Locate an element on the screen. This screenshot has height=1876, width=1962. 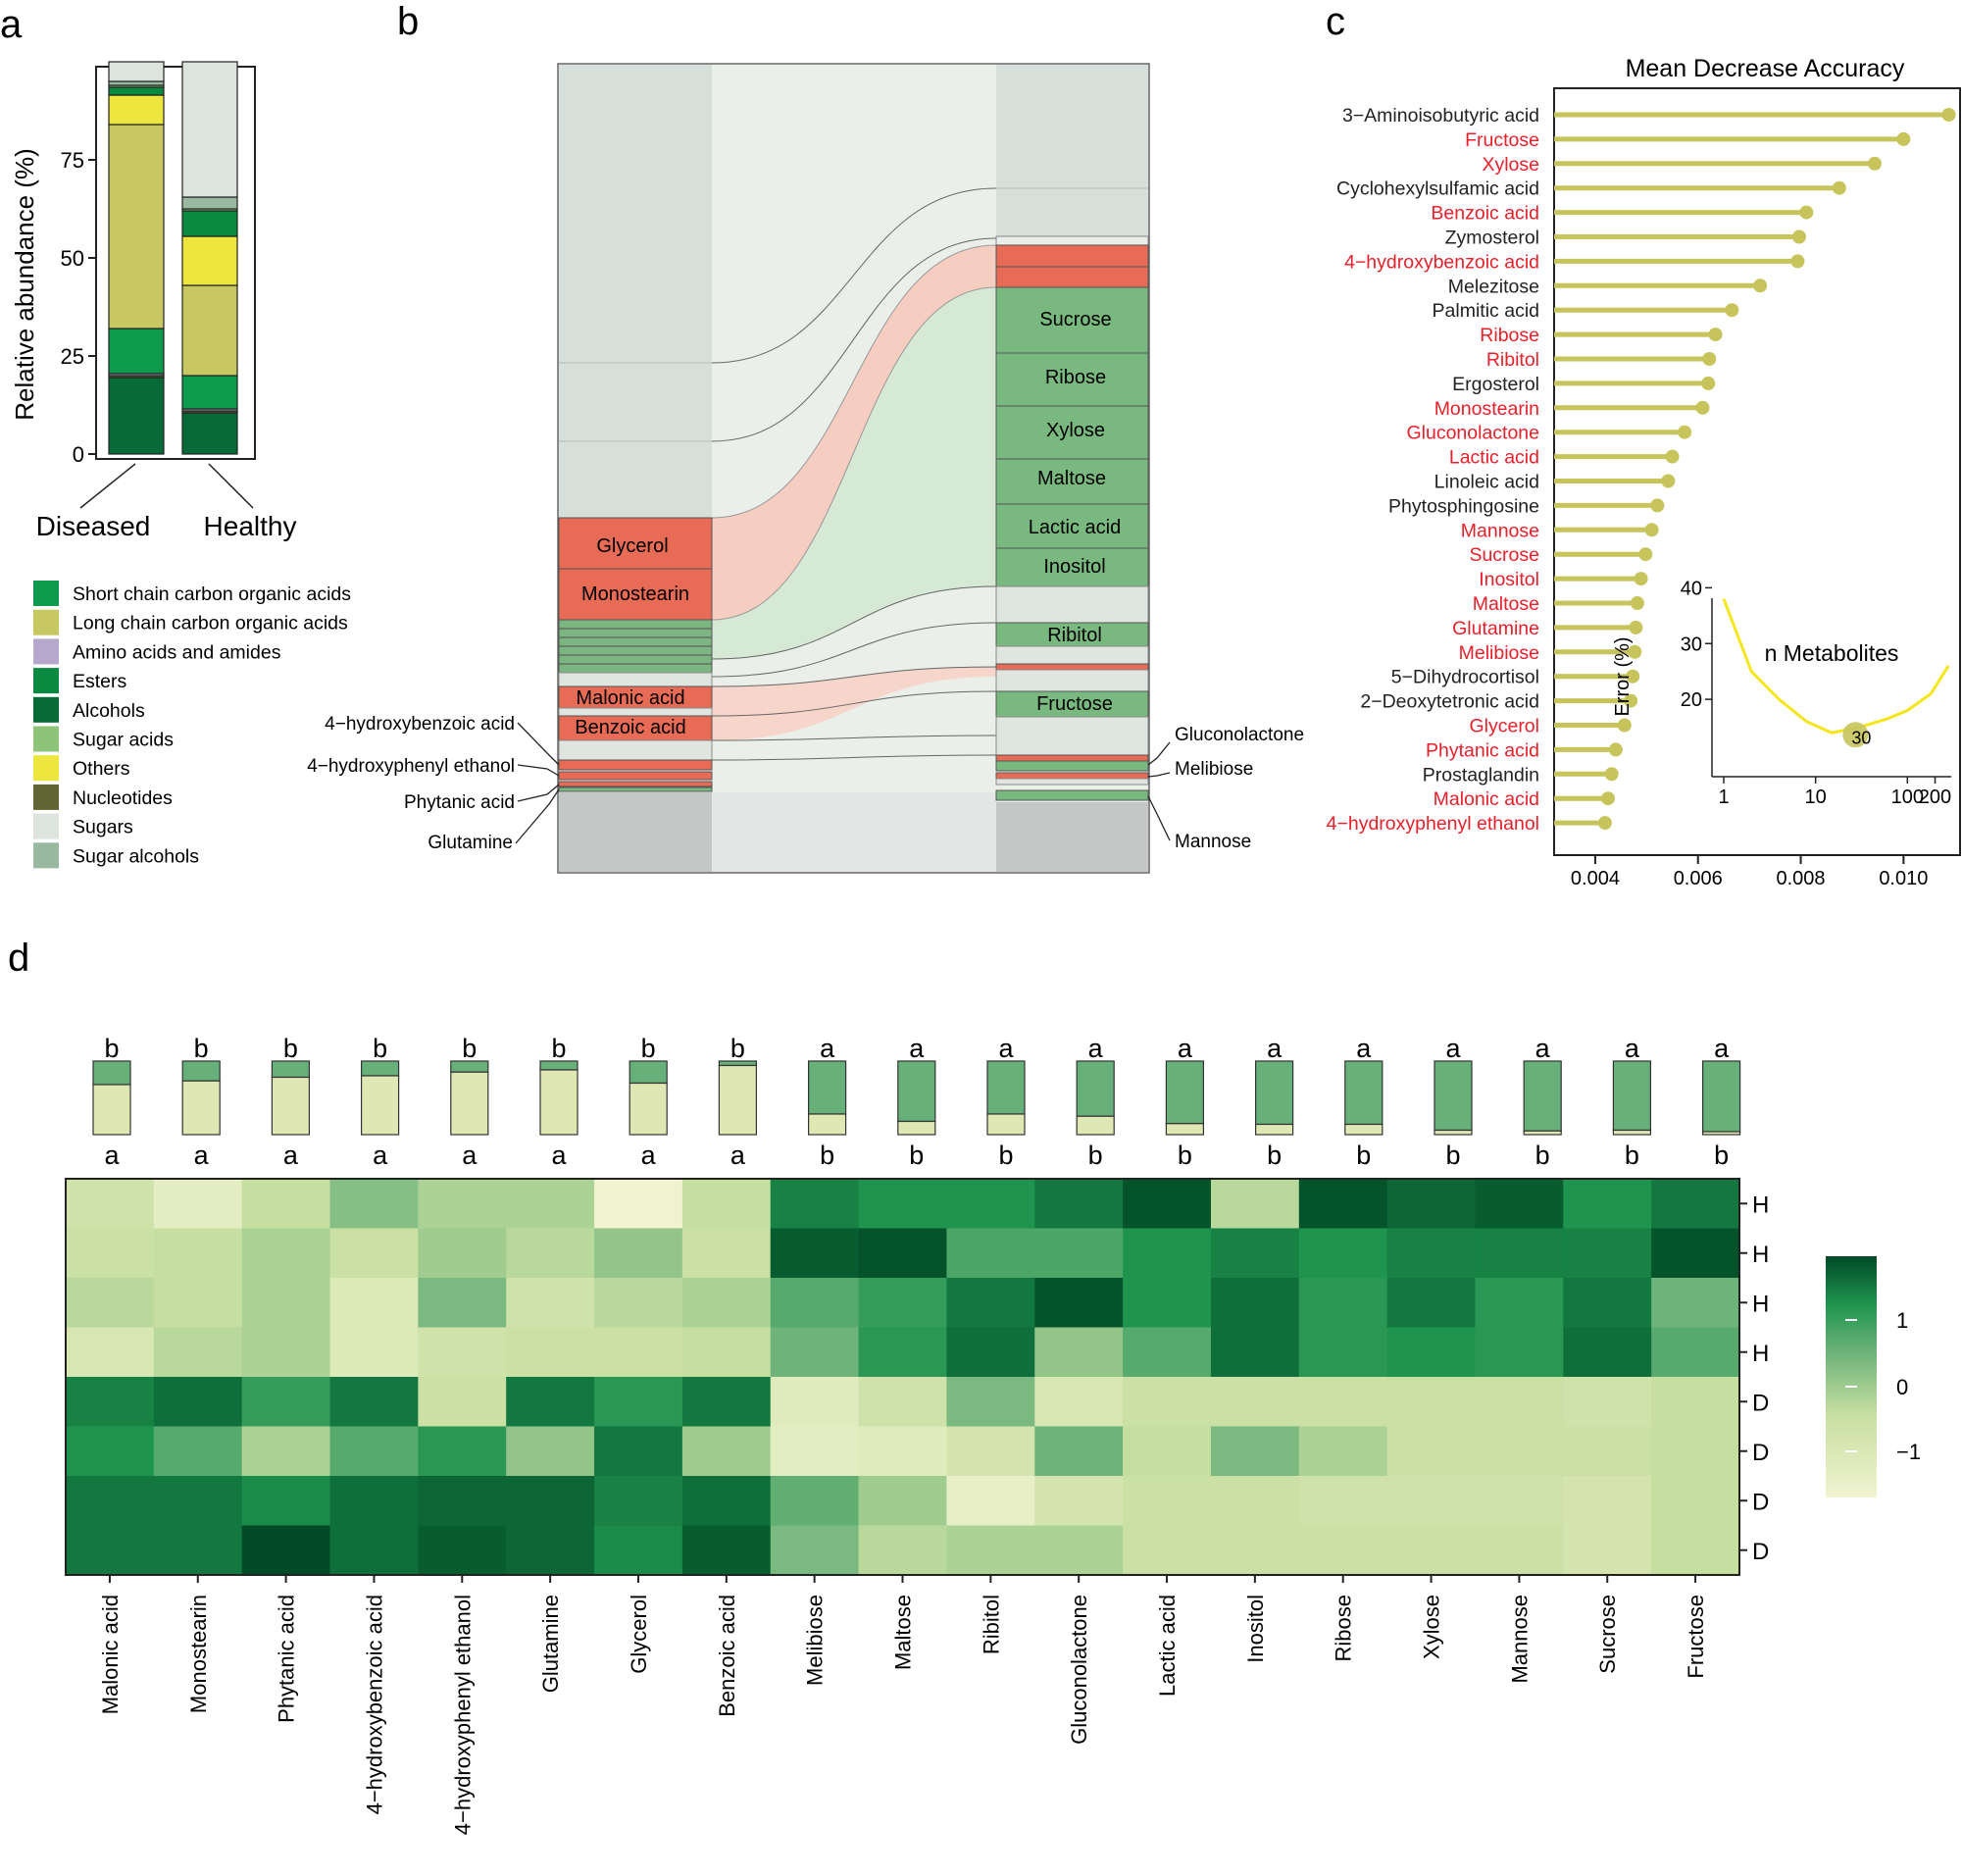
column-label: Xylose is located at coordinates (1432, 1627).